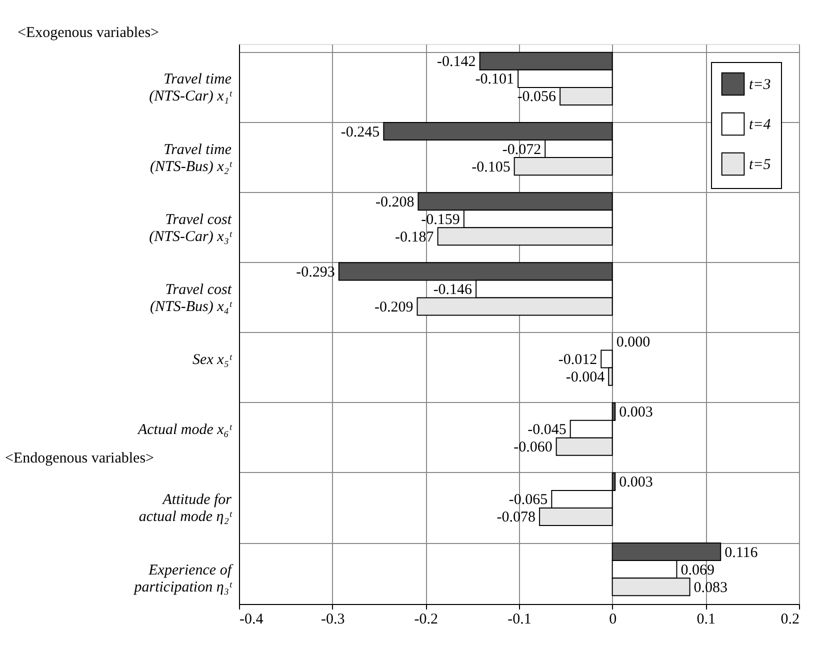 The image size is (836, 663). What do you see at coordinates (212, 360) in the screenshot?
I see `y-tick-label: Sex x₅ᵗ` at bounding box center [212, 360].